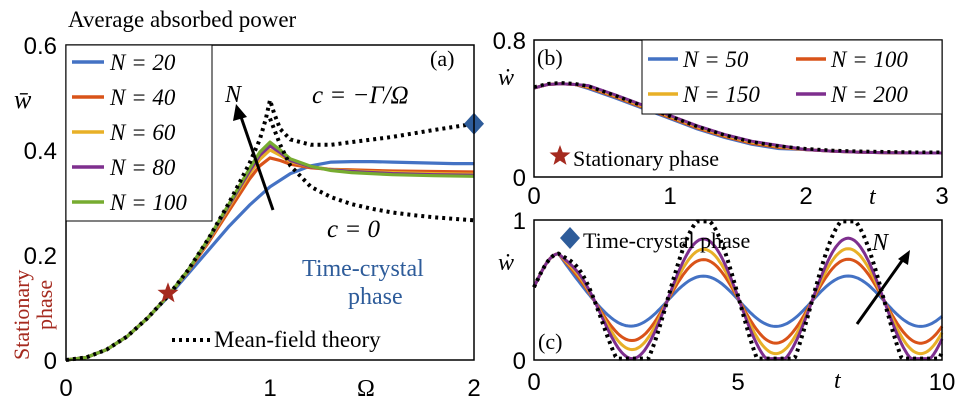  I want to click on panel-a-ylabel: w̄, so click(23, 99).